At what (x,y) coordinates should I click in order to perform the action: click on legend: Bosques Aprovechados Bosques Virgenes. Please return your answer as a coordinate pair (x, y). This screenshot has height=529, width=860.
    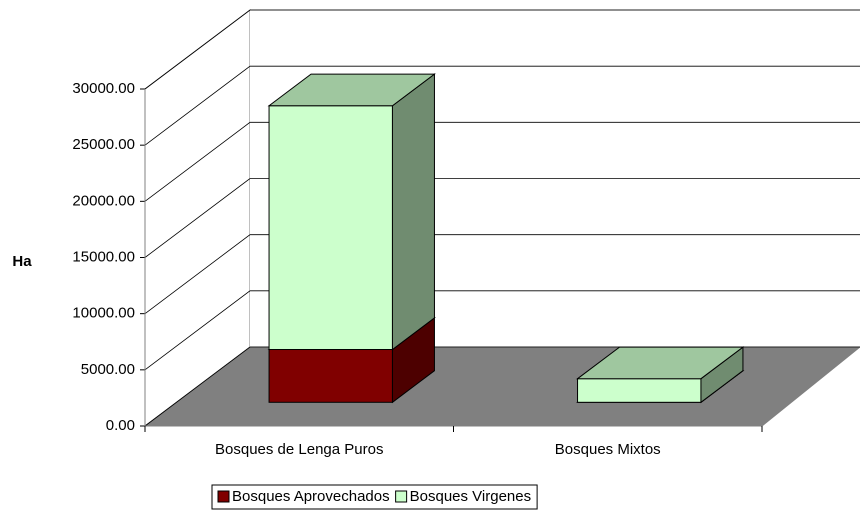
    Looking at the image, I should click on (374, 497).